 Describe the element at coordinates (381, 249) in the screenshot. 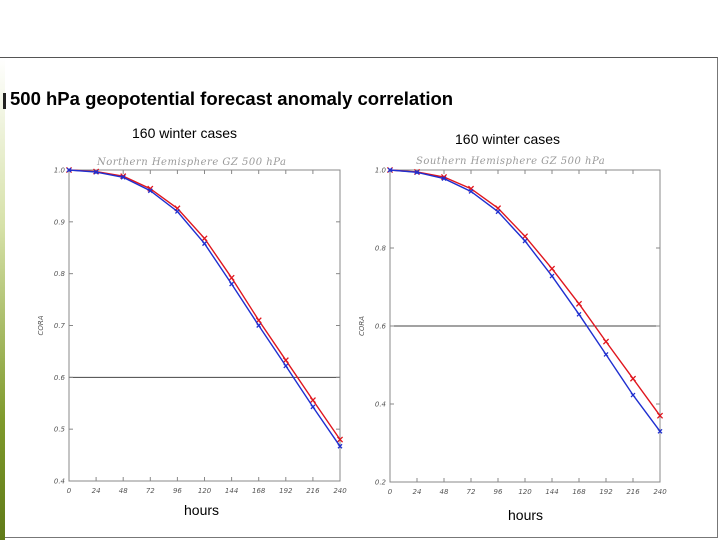

I see `right-ytick-label: 0.8` at that location.